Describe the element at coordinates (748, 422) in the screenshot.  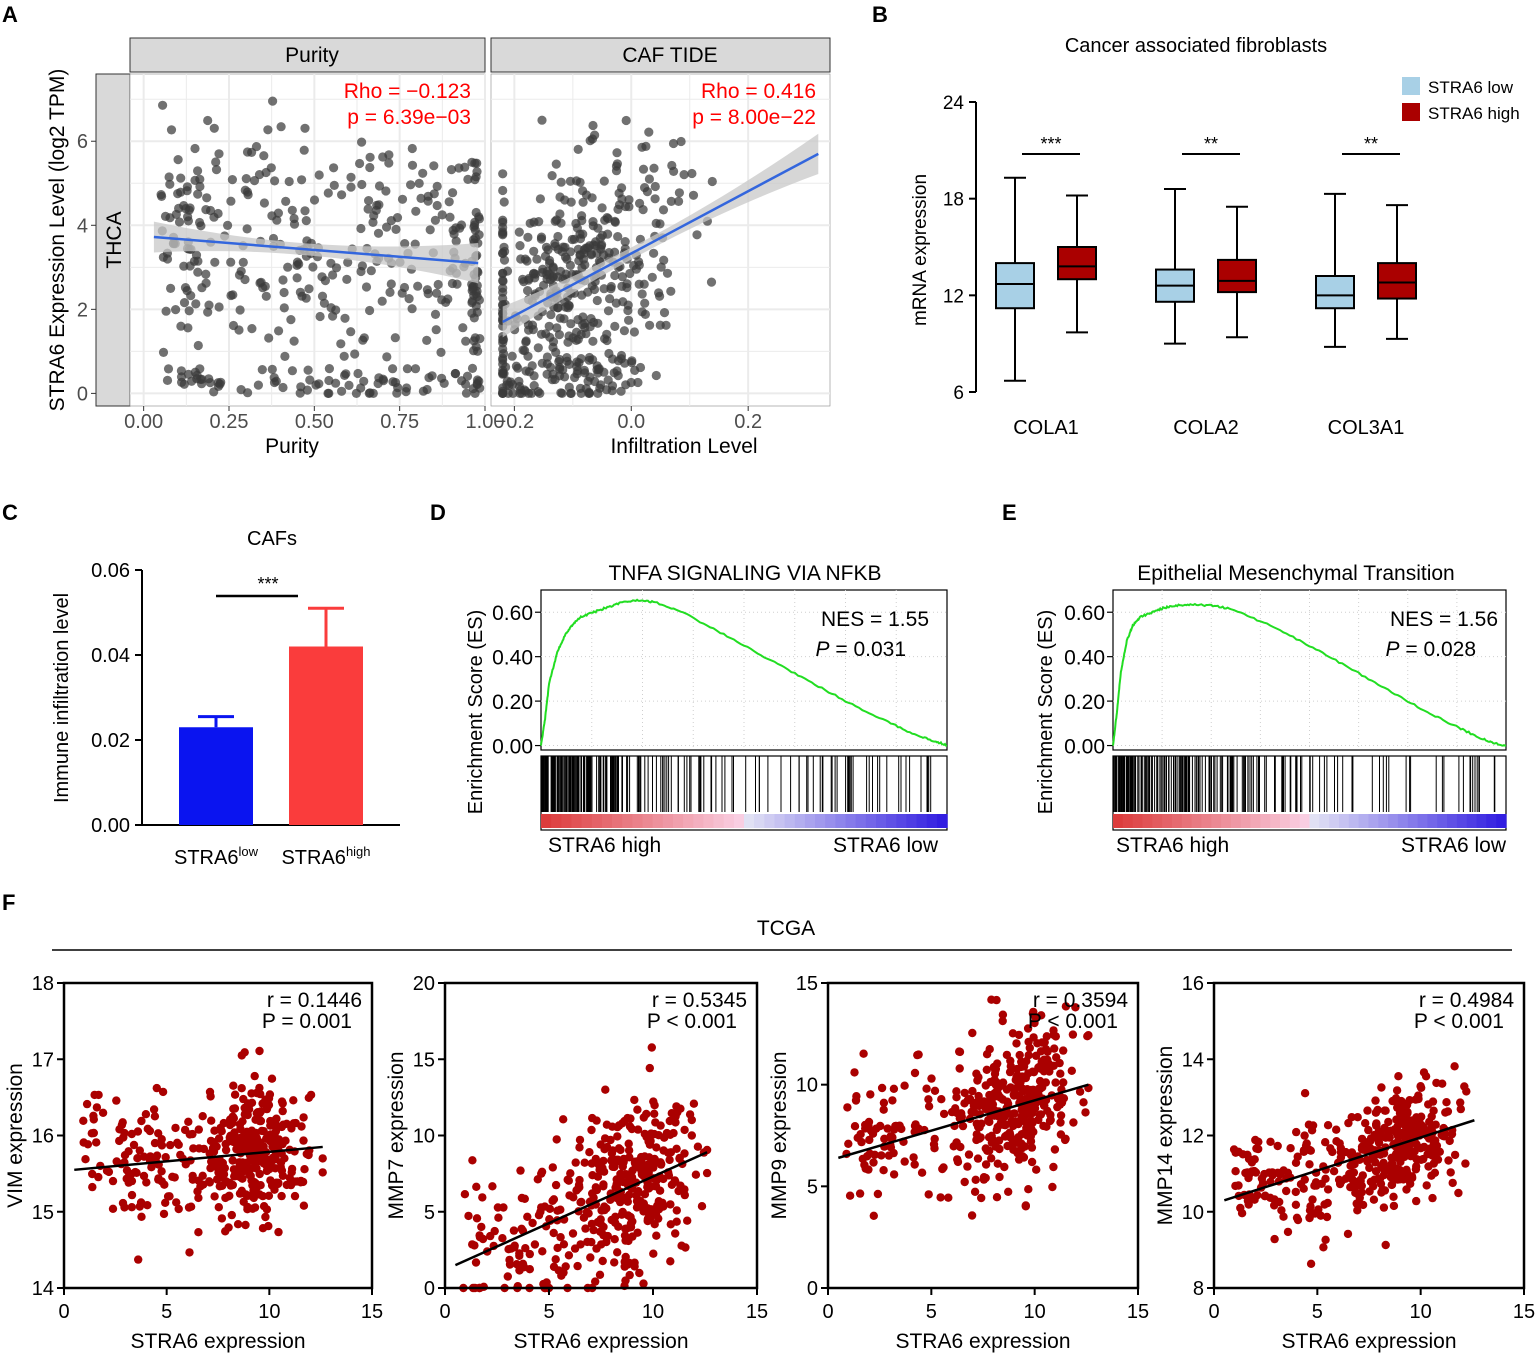
I see `x-tick-label: 0.2` at that location.